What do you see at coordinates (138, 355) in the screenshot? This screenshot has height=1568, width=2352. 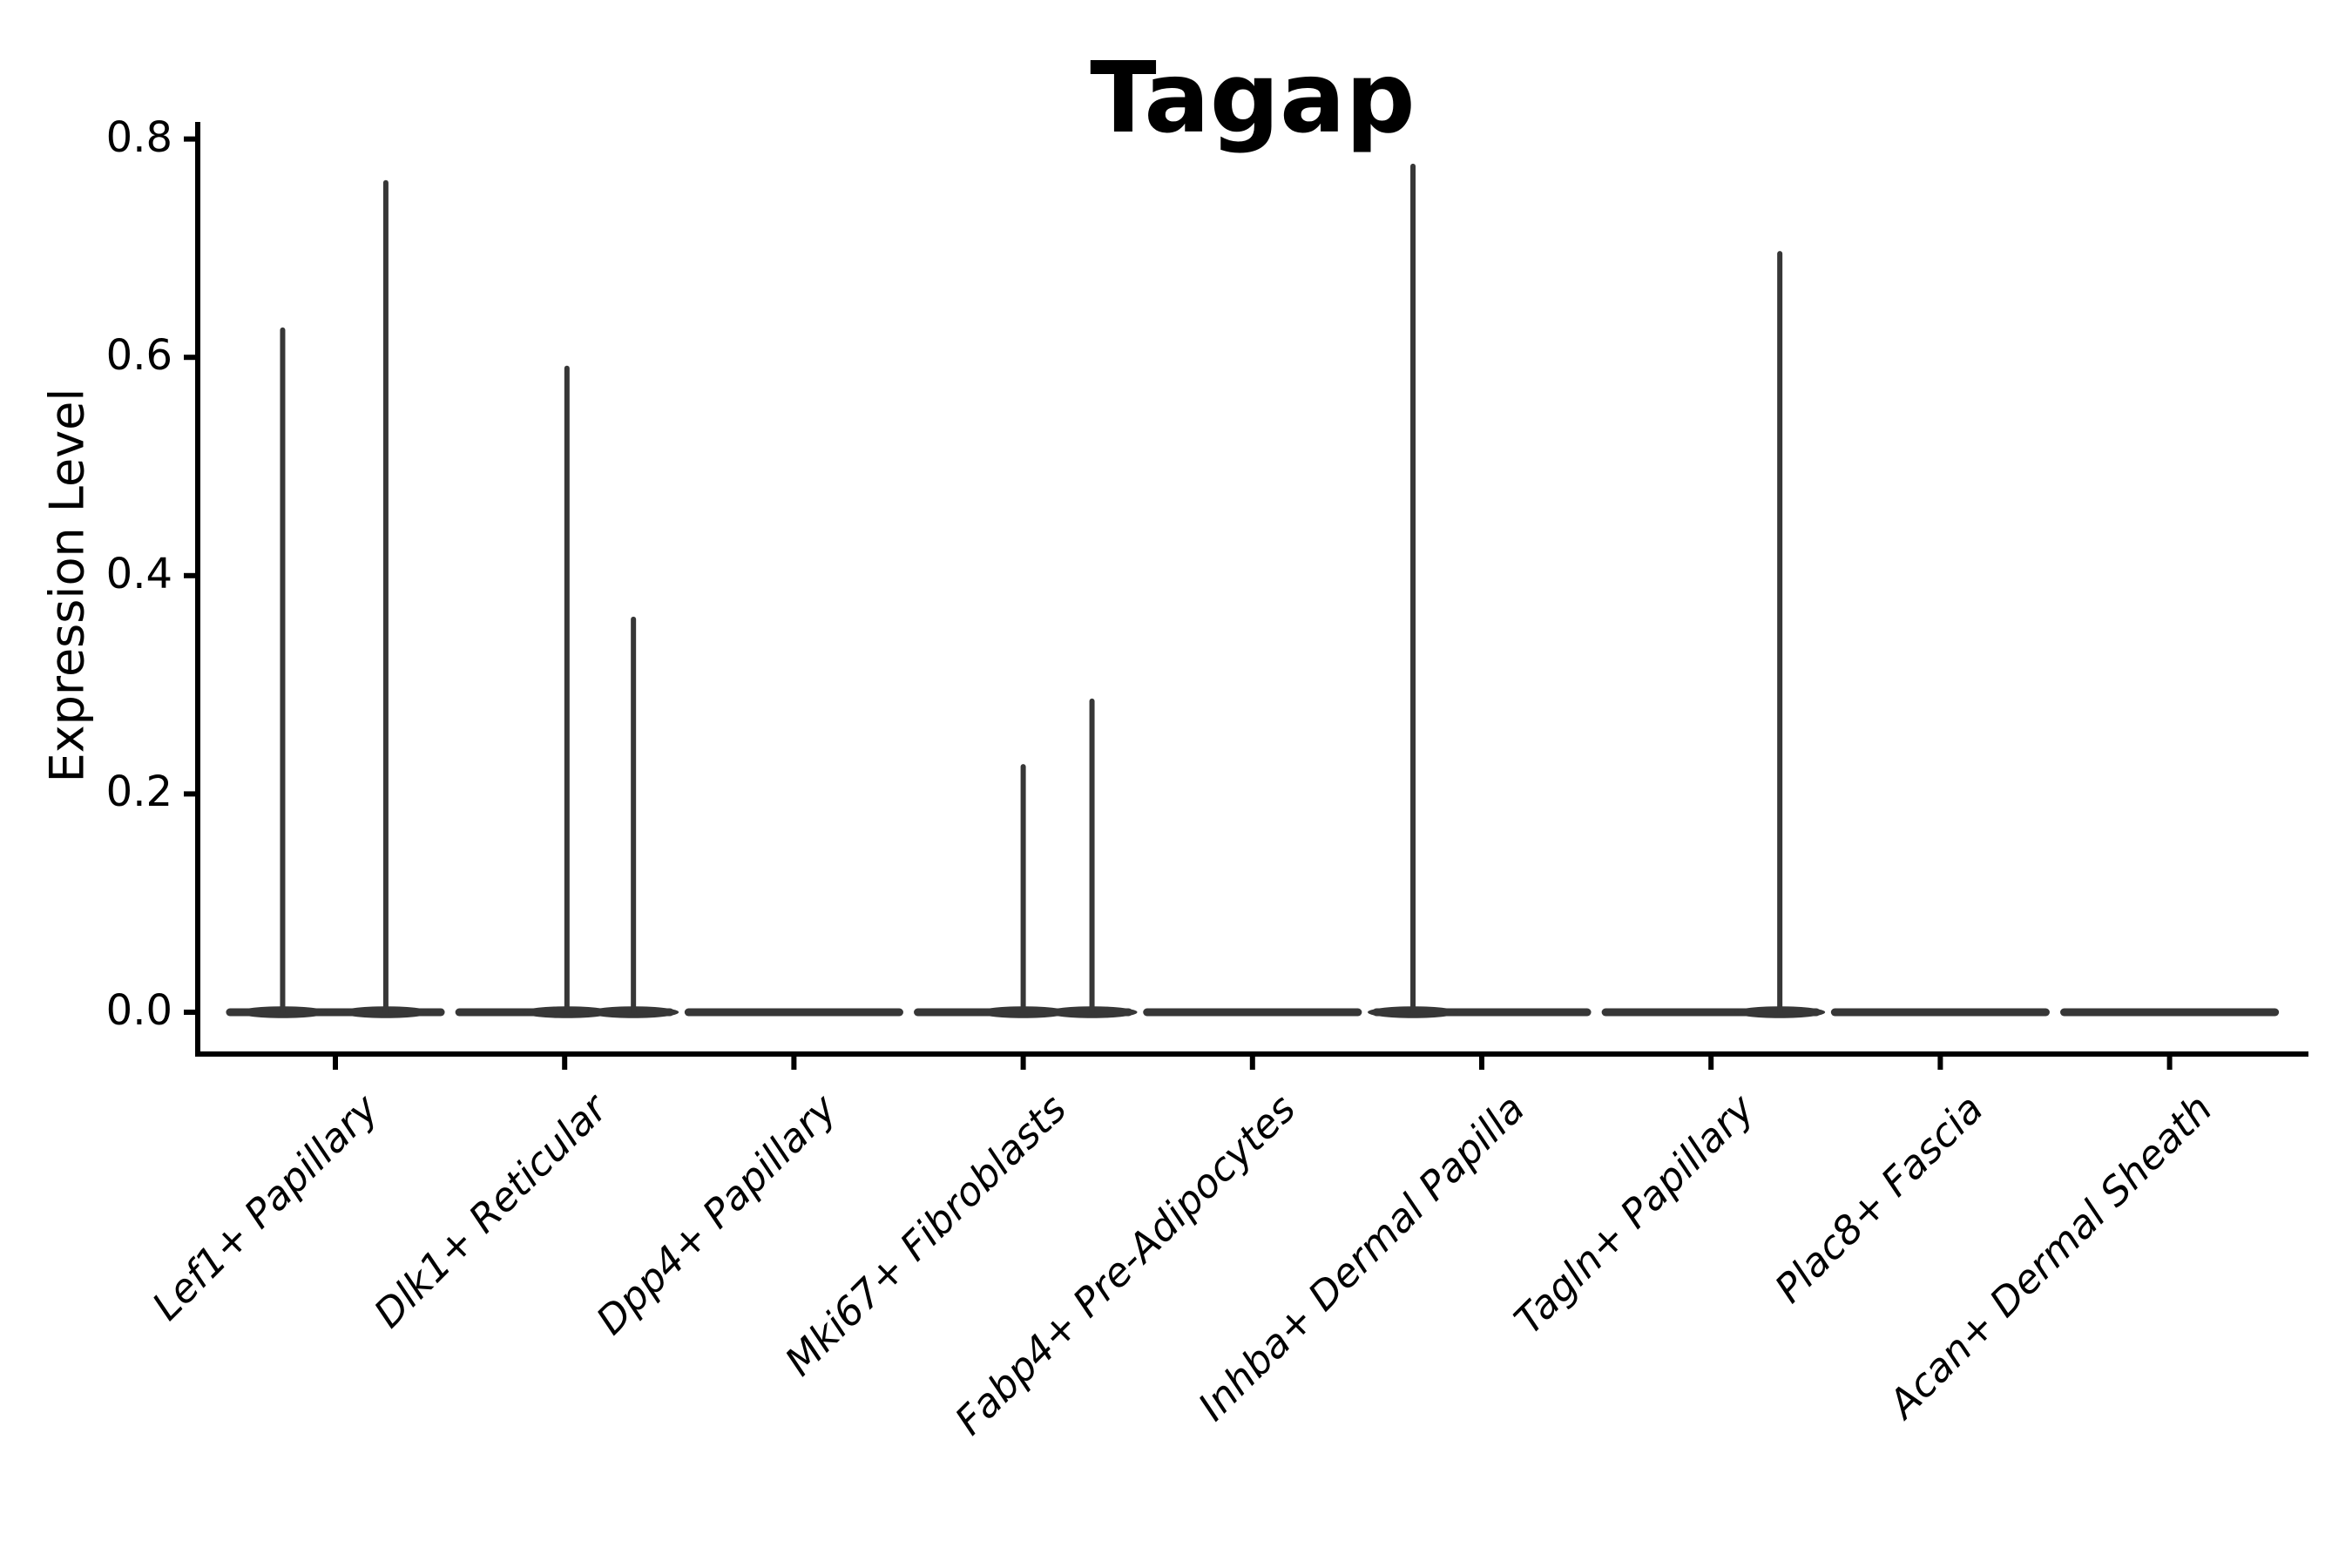 I see `y-tick-label: 0.6` at bounding box center [138, 355].